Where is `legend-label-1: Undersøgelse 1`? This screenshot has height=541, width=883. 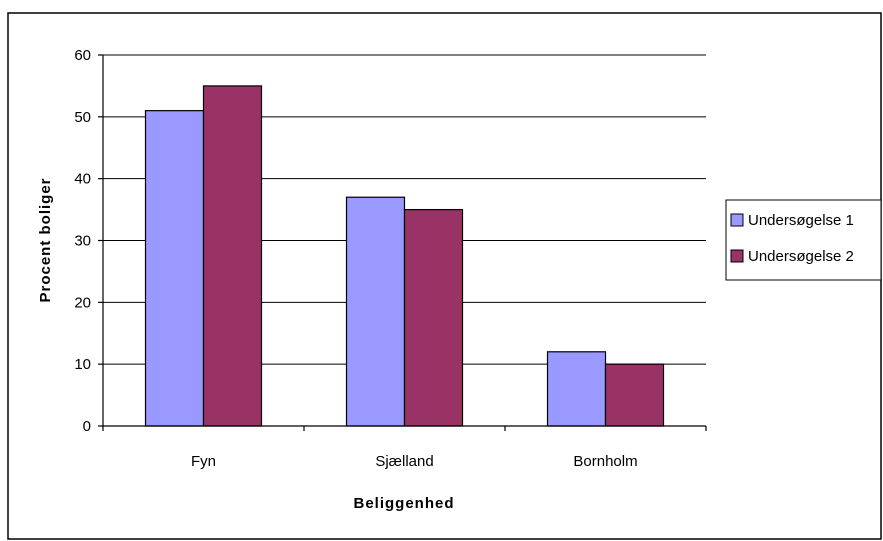
legend-label-1: Undersøgelse 1 is located at coordinates (801, 220).